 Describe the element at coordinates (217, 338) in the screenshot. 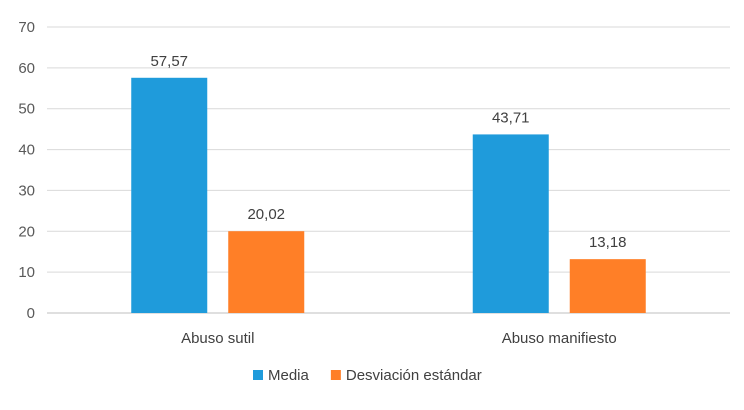

I see `category-label: Abuso sutil` at that location.